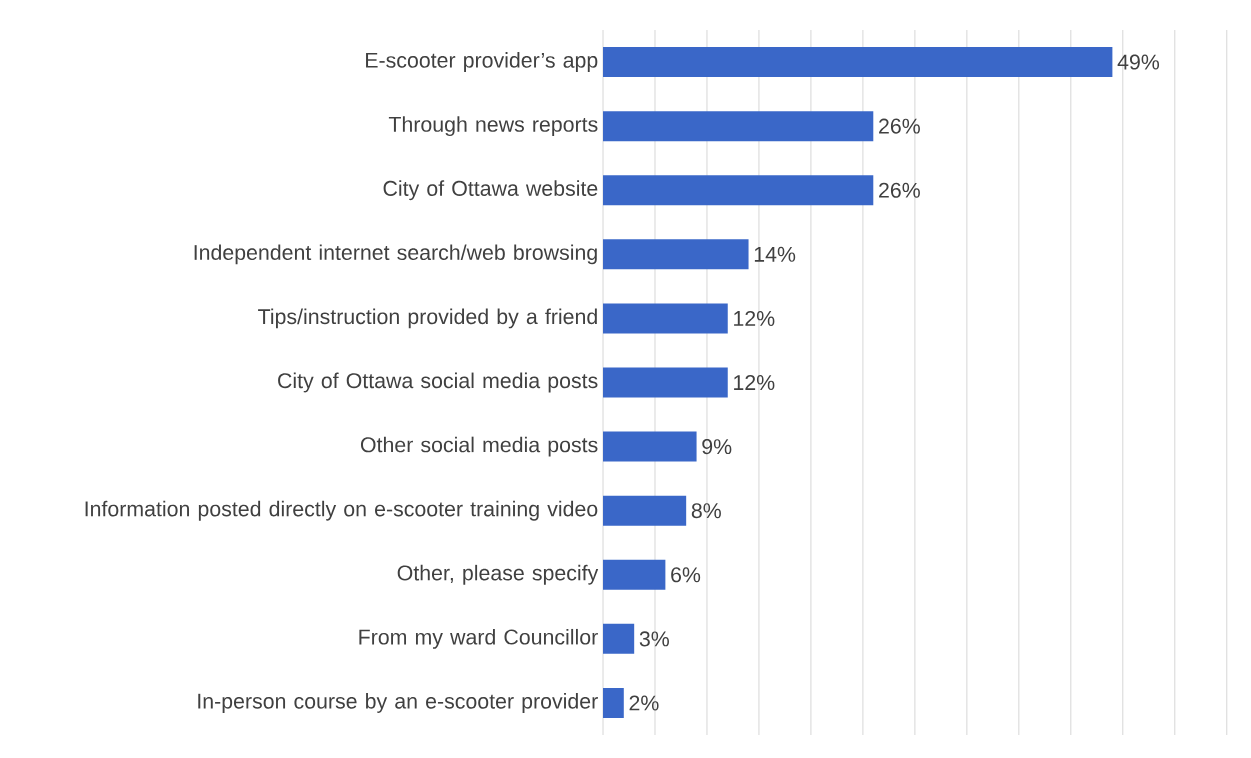 The height and width of the screenshot is (758, 1251). I want to click on data-label: 8%, so click(706, 511).